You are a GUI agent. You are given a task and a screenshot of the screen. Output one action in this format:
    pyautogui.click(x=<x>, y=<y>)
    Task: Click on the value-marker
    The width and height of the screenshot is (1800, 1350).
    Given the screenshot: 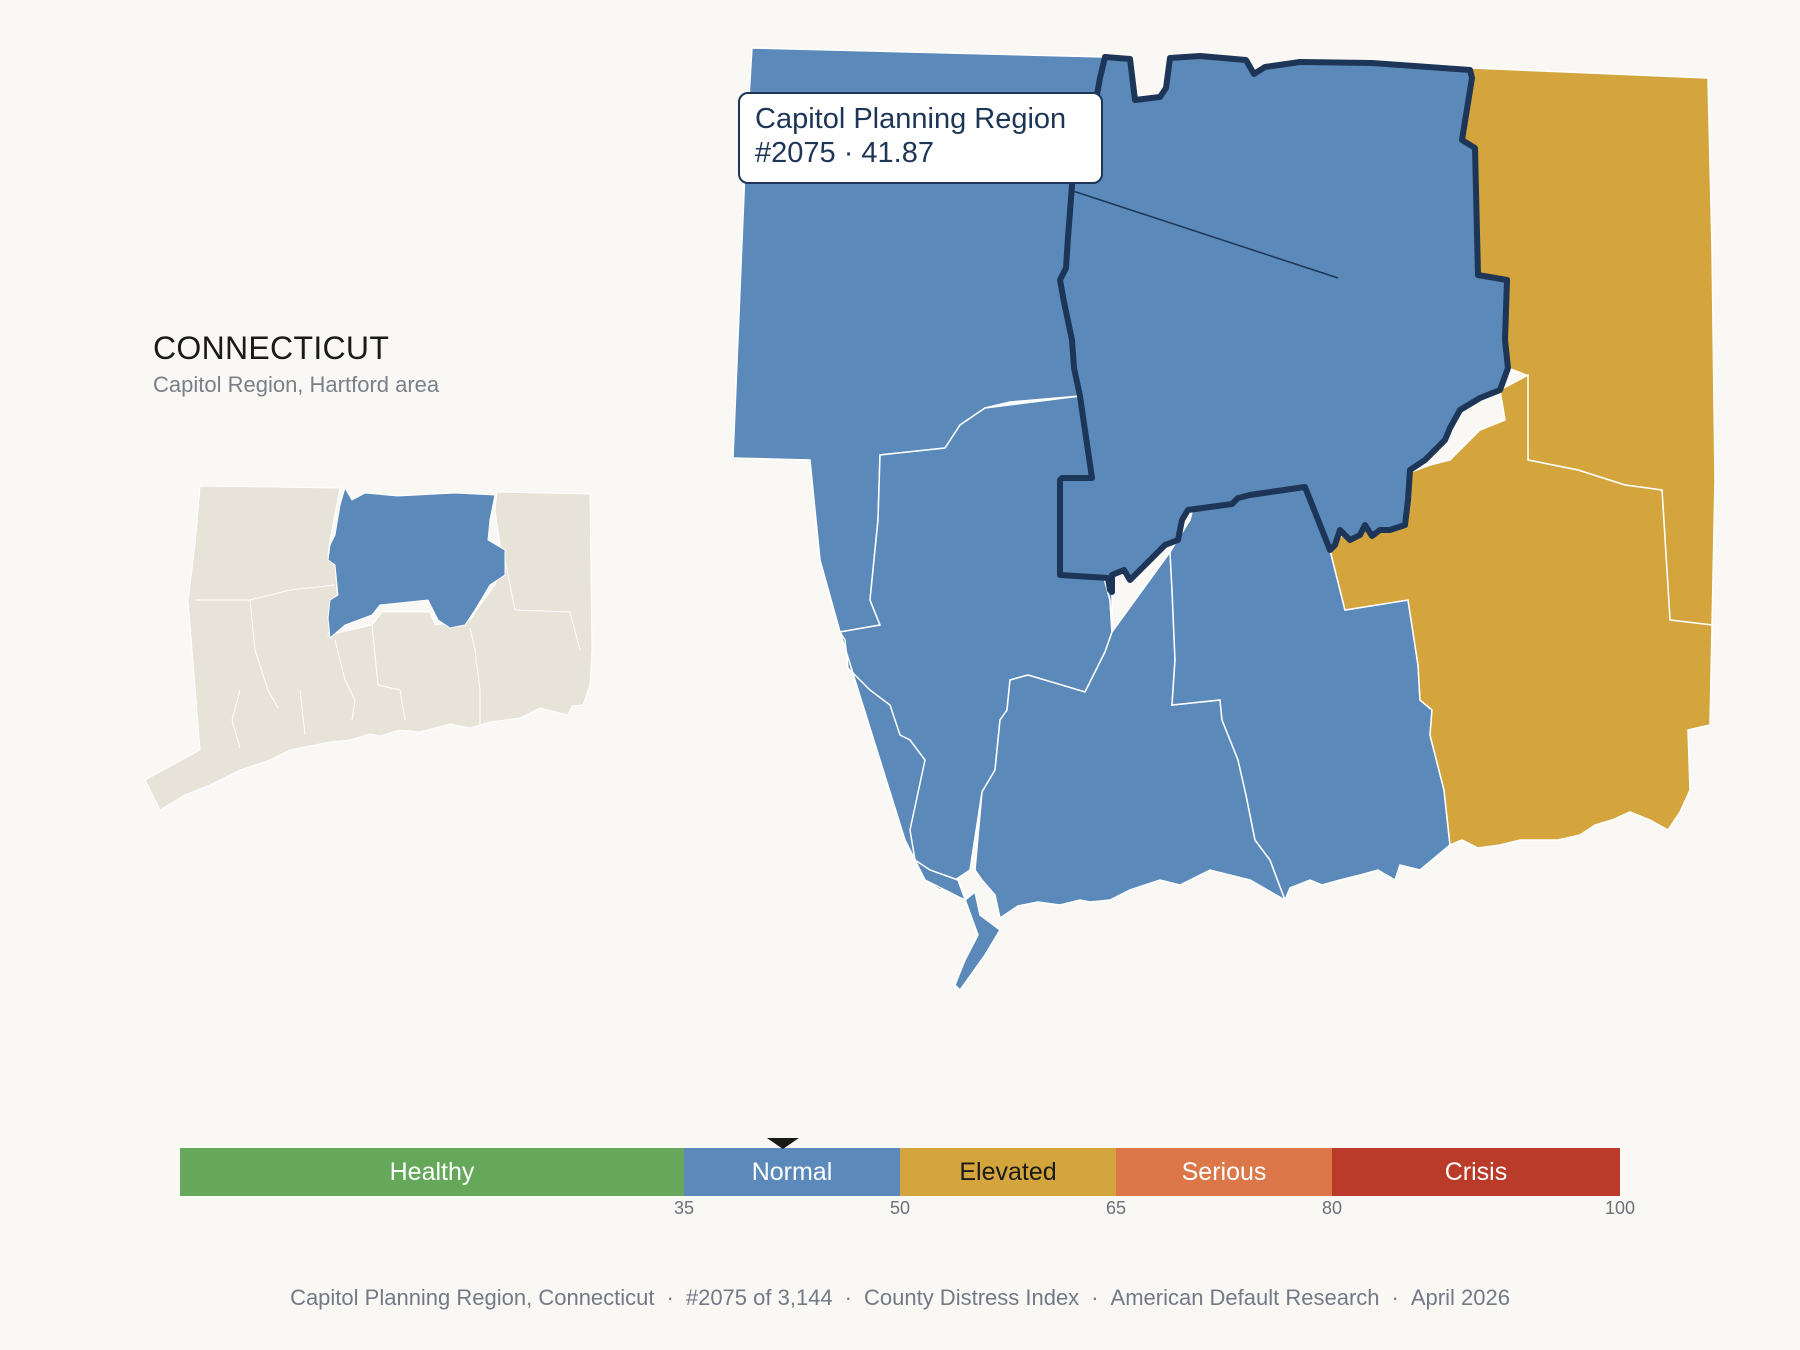 What is the action you would take?
    pyautogui.click(x=782, y=1143)
    